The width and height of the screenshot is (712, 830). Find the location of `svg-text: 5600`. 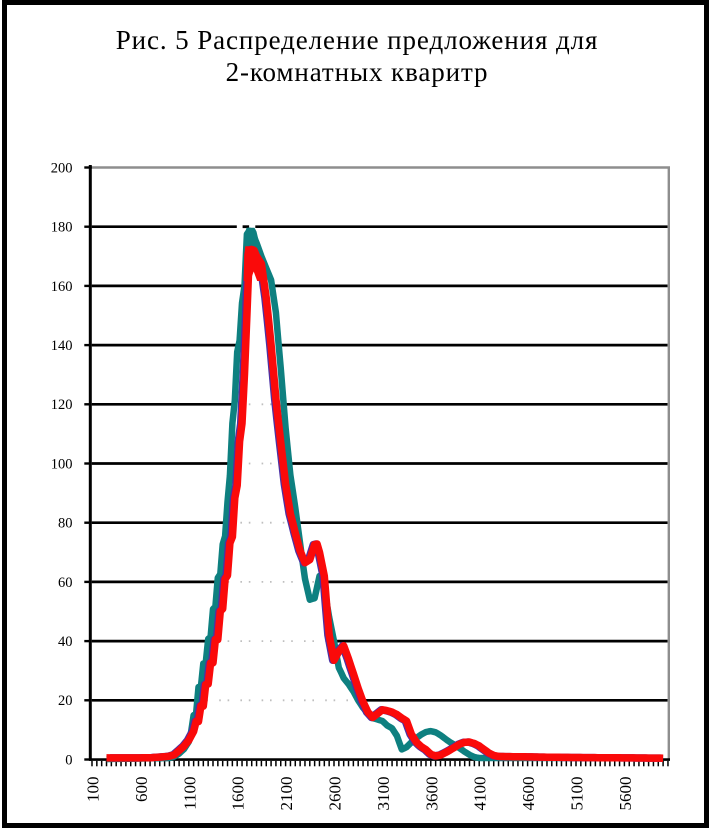

svg-text: 5600 is located at coordinates (625, 794).